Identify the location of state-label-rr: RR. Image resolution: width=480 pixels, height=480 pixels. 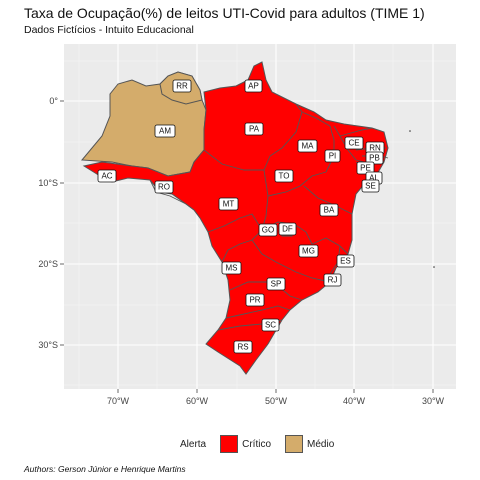
(182, 86).